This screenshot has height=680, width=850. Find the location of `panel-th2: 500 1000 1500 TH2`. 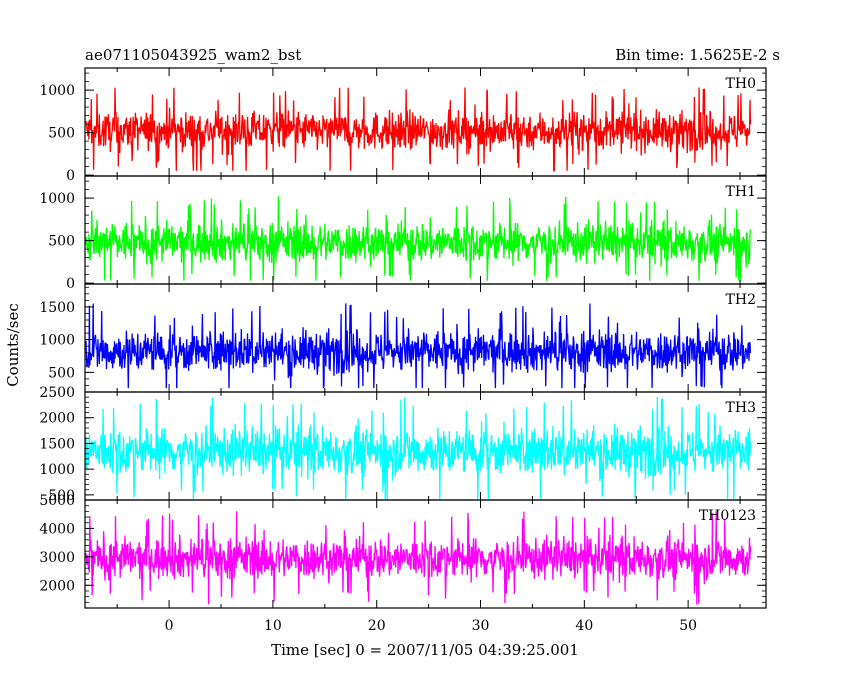

panel-th2: 500 1000 1500 TH2 is located at coordinates (403, 338).